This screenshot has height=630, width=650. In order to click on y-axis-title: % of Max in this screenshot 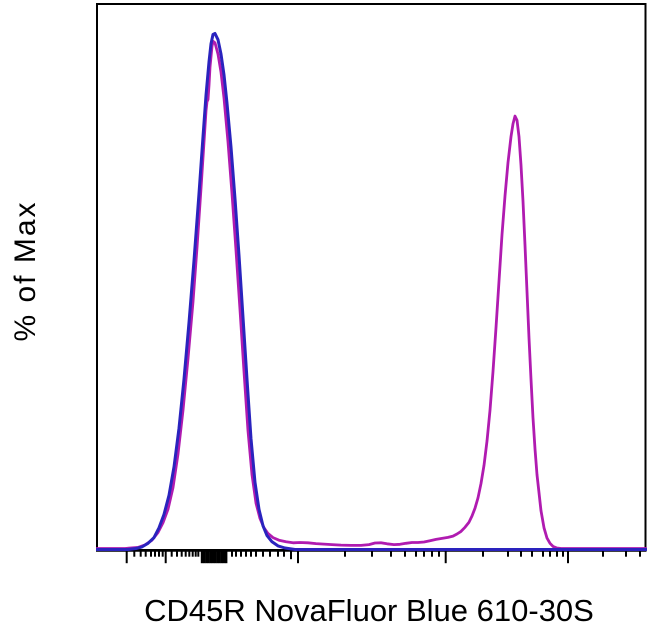, I will do `click(25, 271)`.